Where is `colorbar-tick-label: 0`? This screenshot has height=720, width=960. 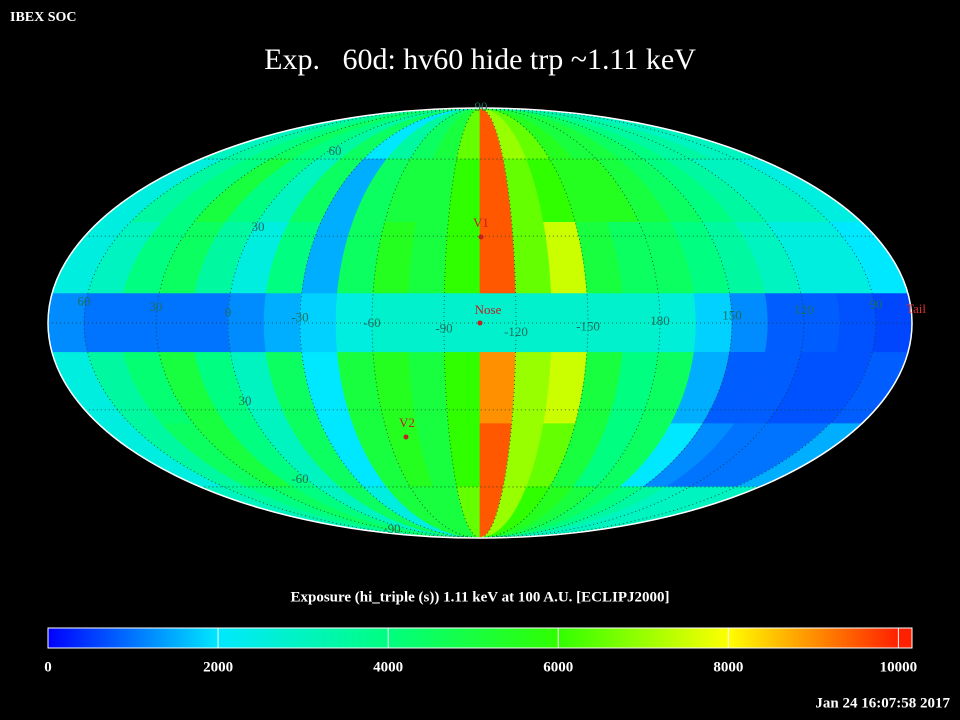 colorbar-tick-label: 0 is located at coordinates (48, 667).